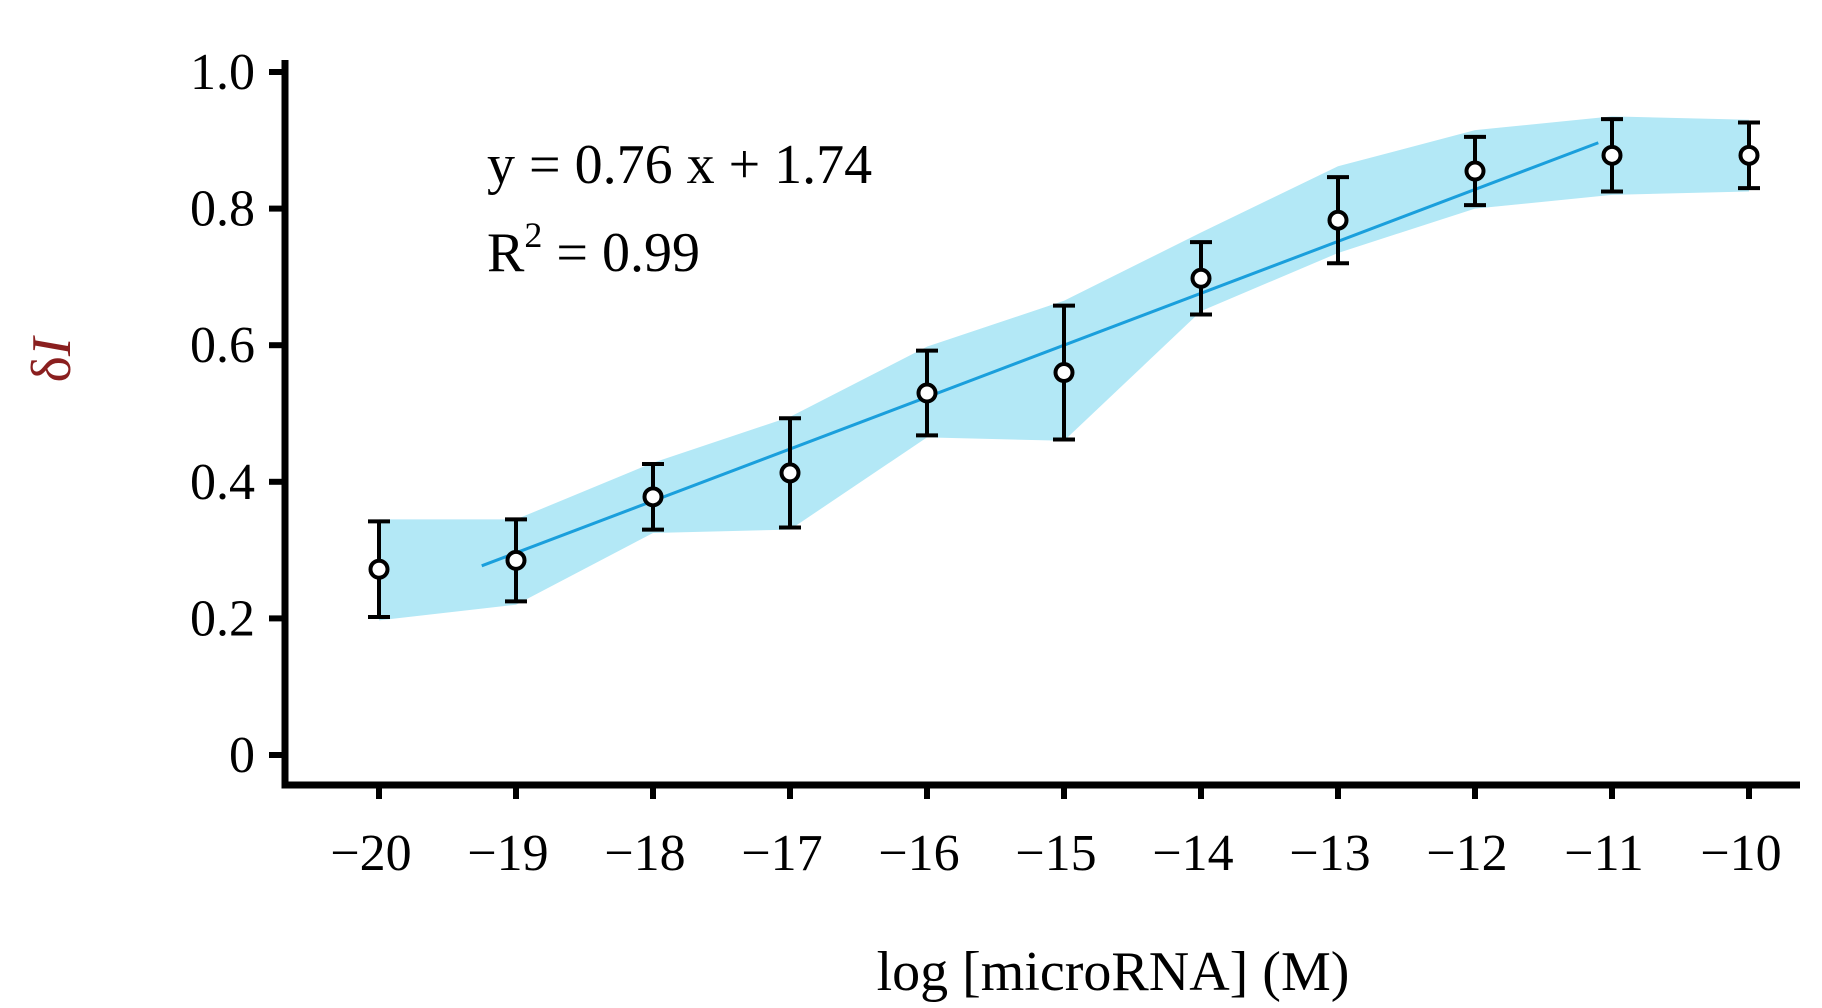  What do you see at coordinates (222, 482) in the screenshot?
I see `y-tick-label-2: 0.4` at bounding box center [222, 482].